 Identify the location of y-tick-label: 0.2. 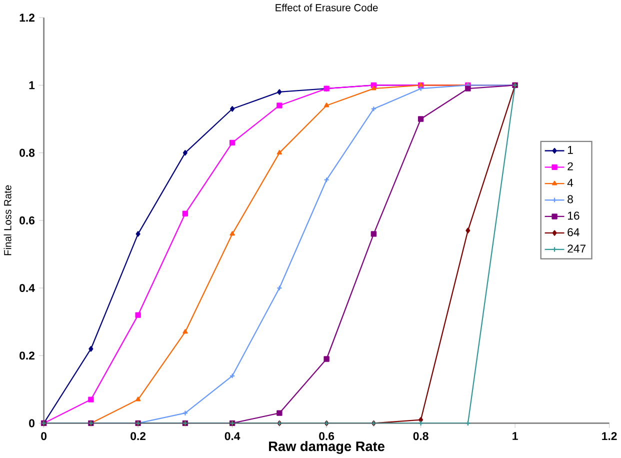
(27, 356).